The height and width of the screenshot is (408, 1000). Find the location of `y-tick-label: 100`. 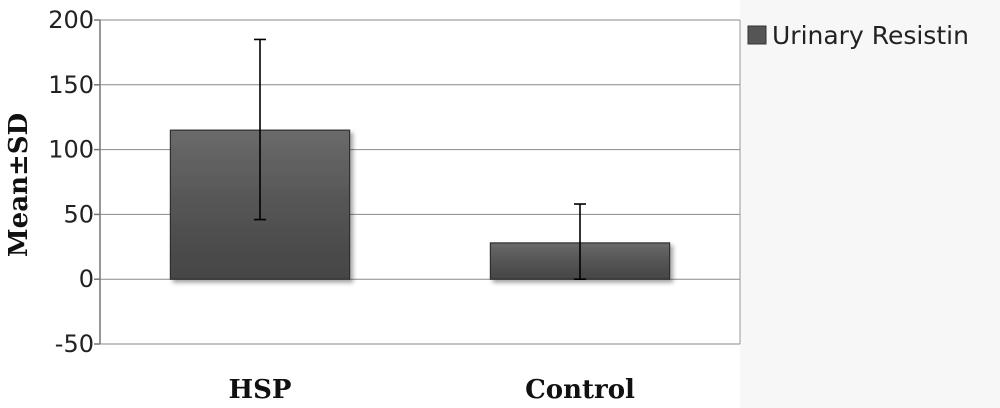

y-tick-label: 100 is located at coordinates (71, 150).